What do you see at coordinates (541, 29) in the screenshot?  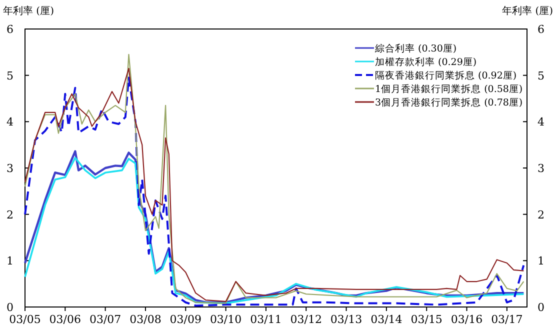 I see `y2-tick-label: 6` at bounding box center [541, 29].